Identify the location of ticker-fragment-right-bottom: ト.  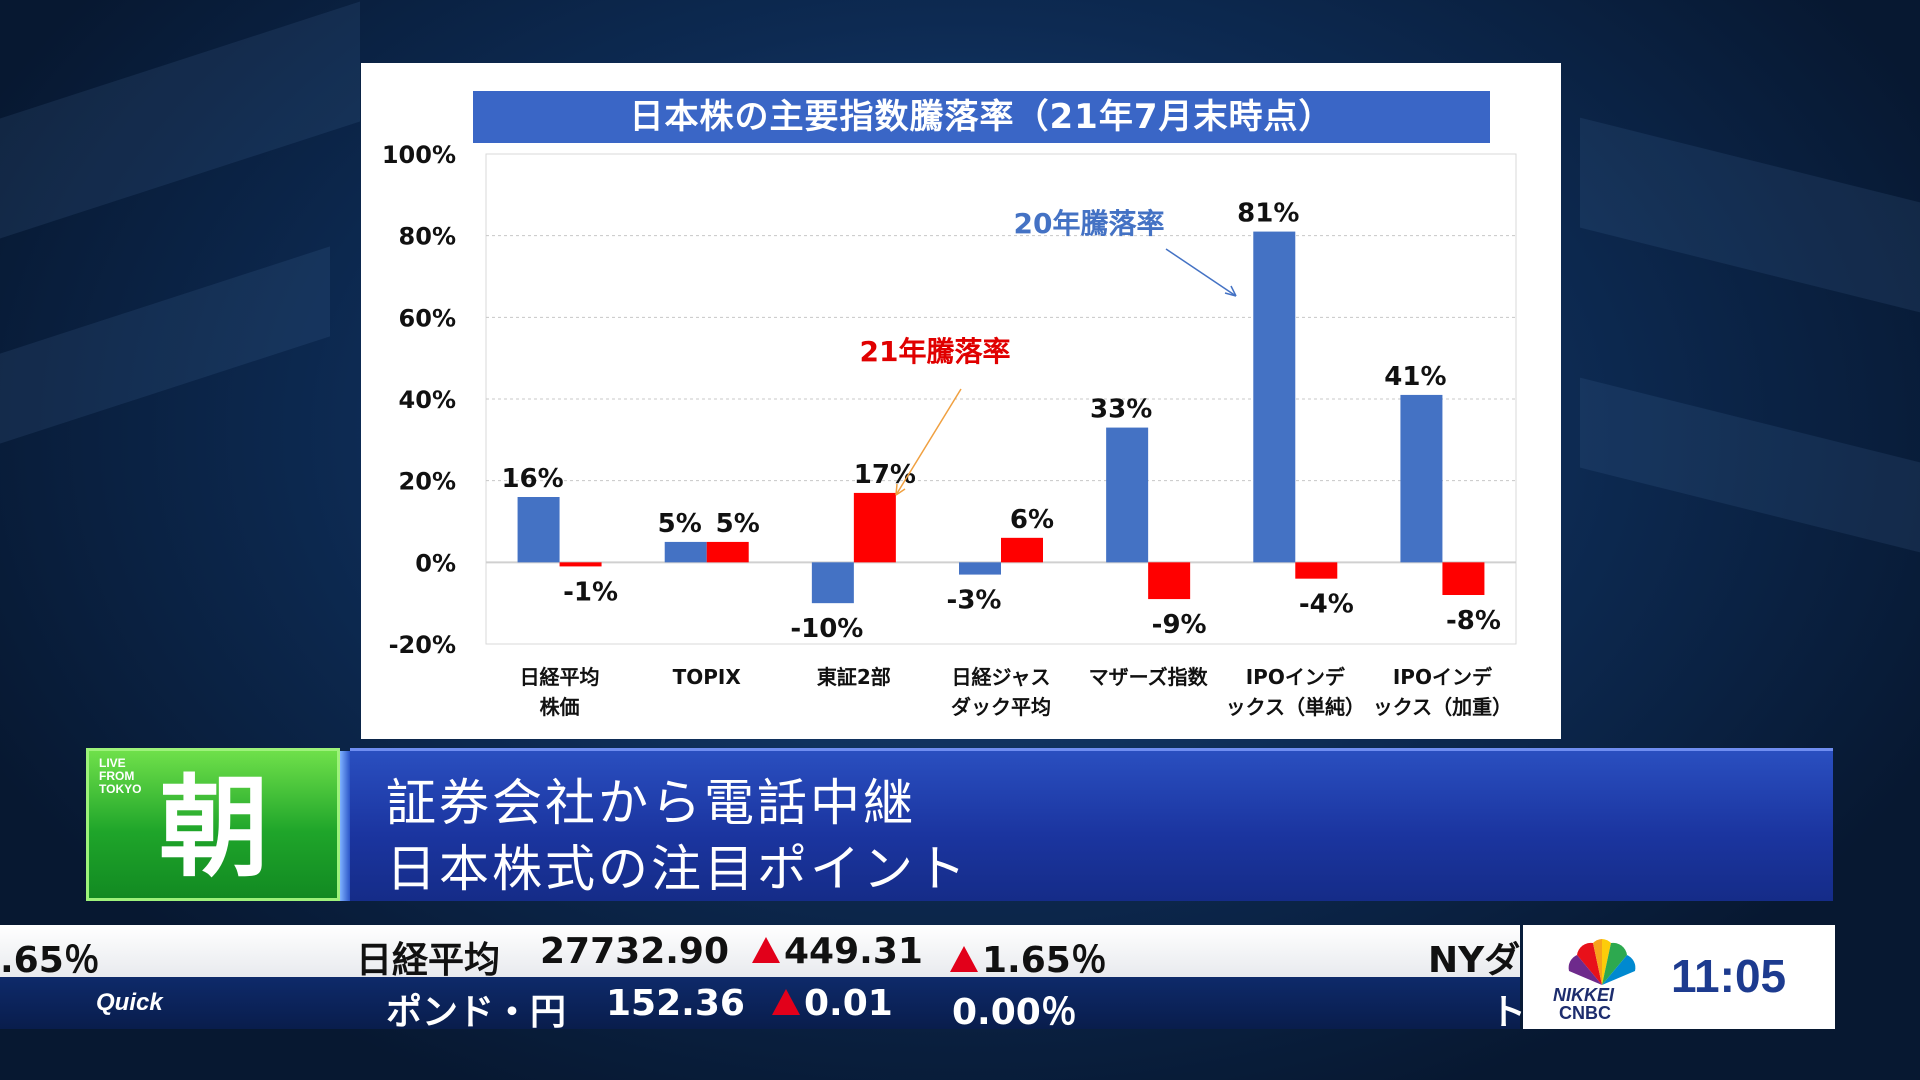
(1508, 1012).